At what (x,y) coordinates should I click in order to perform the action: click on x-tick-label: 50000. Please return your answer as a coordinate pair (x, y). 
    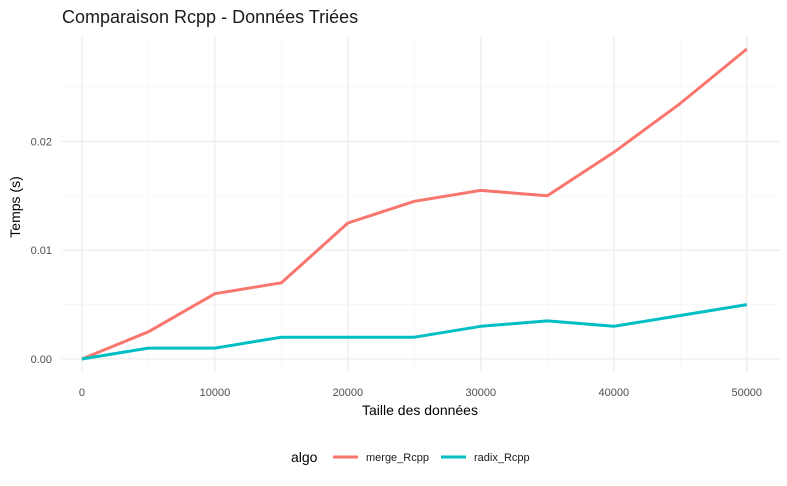
    Looking at the image, I should click on (746, 393).